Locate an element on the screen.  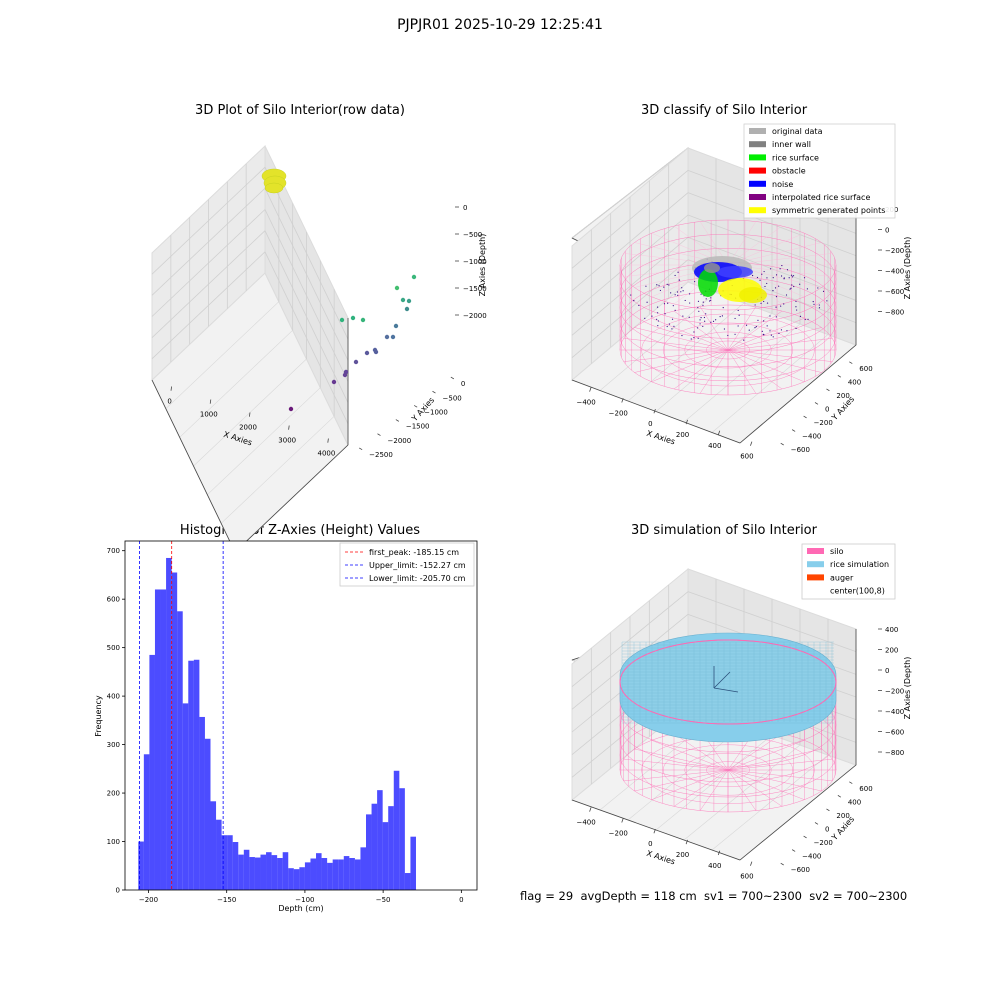
p3-x-tick-label: −150 is located at coordinates (226, 900).